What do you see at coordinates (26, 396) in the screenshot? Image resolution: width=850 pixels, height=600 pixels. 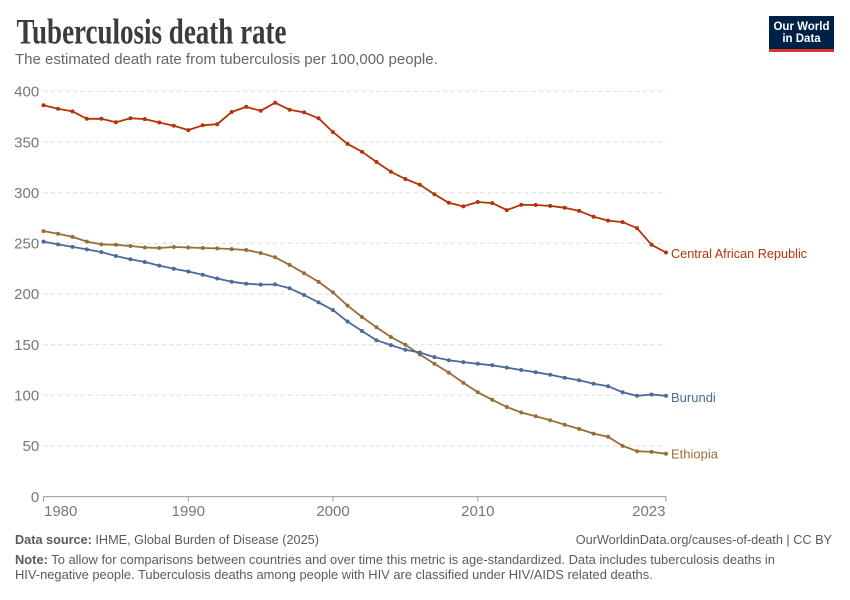 I see `svg-text: 100` at bounding box center [26, 396].